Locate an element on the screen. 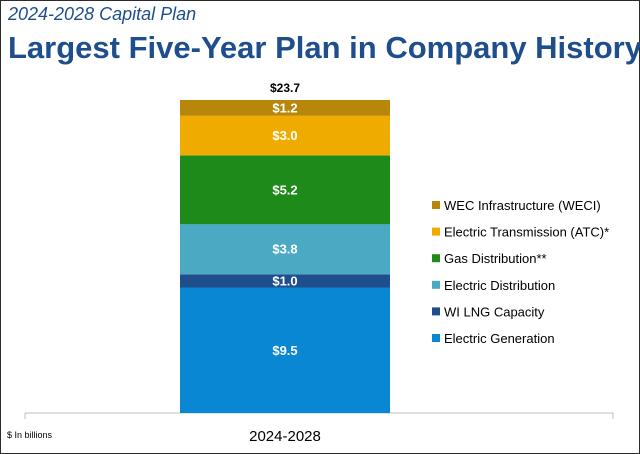 The width and height of the screenshot is (640, 454). legend-label-0: WEC Infrastructure (WECI) is located at coordinates (522, 205).